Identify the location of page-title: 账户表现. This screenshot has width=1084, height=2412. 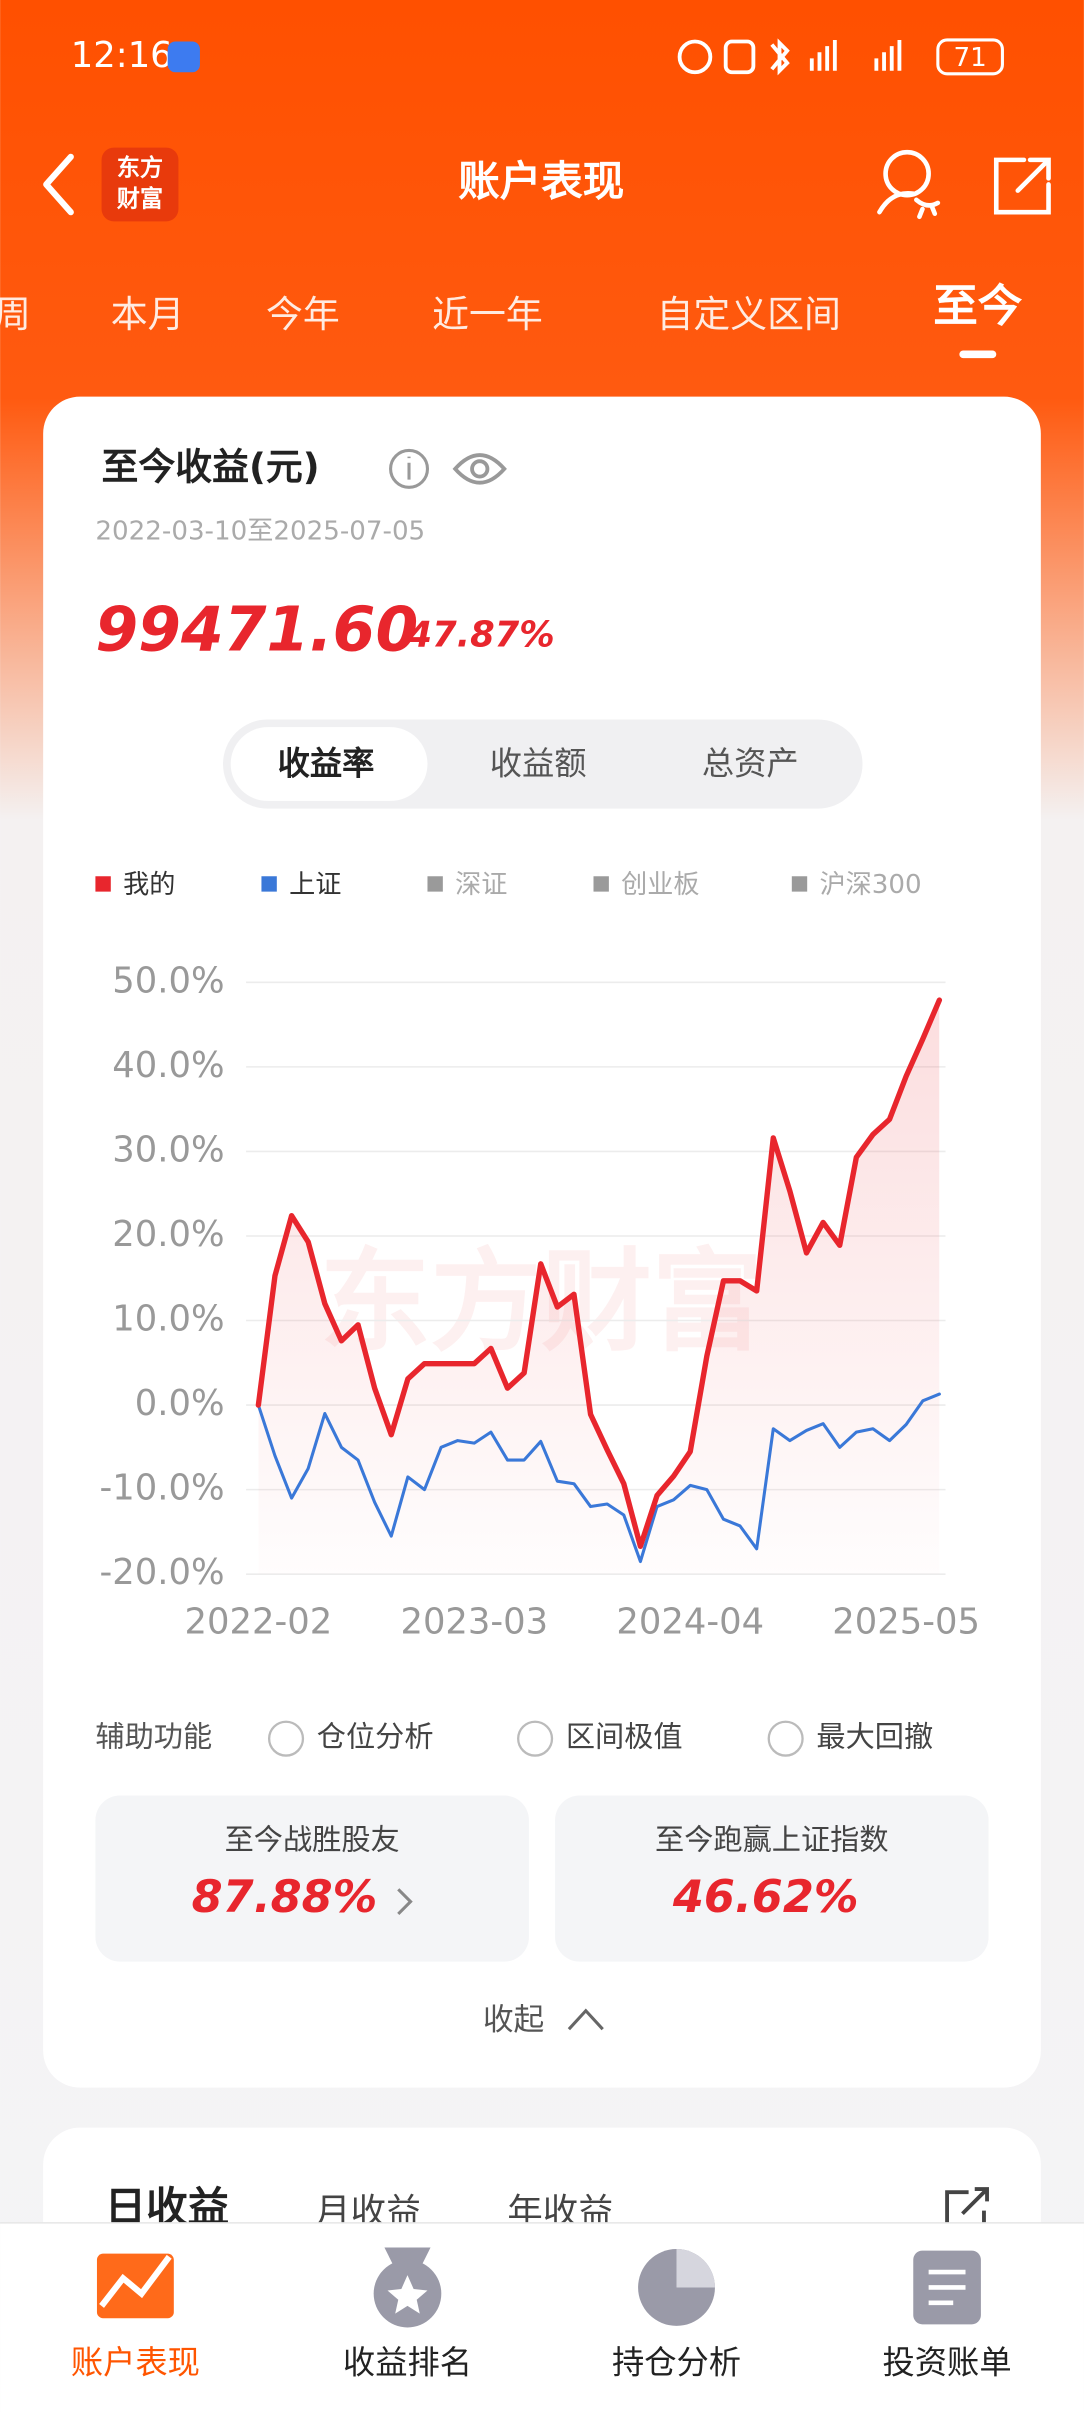
(541, 180).